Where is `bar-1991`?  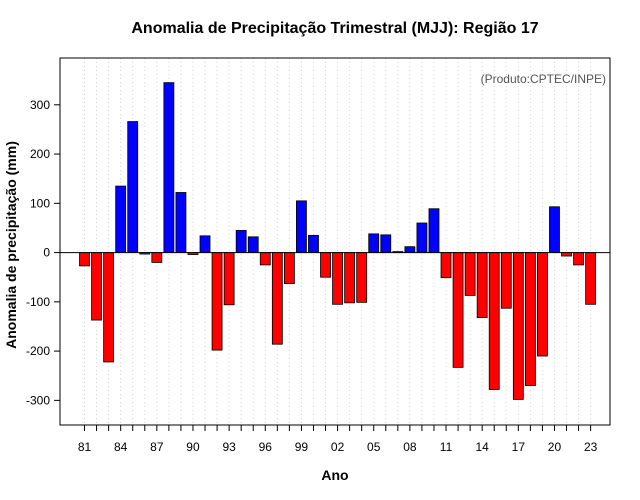 bar-1991 is located at coordinates (205, 244).